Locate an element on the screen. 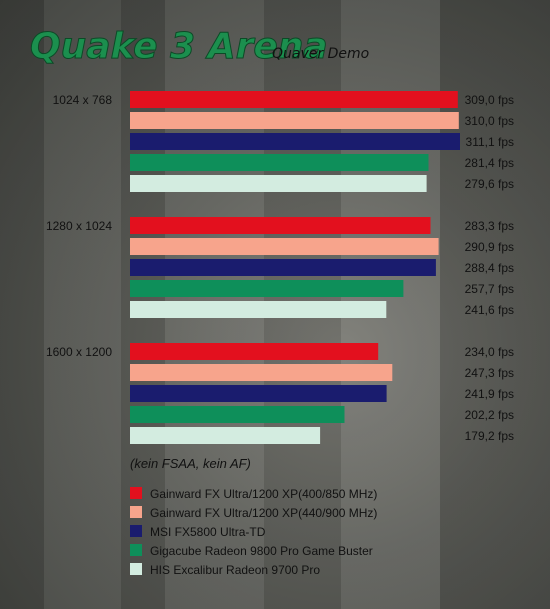 The width and height of the screenshot is (550, 609). bar-value-label: 241,6 fps is located at coordinates (489, 310).